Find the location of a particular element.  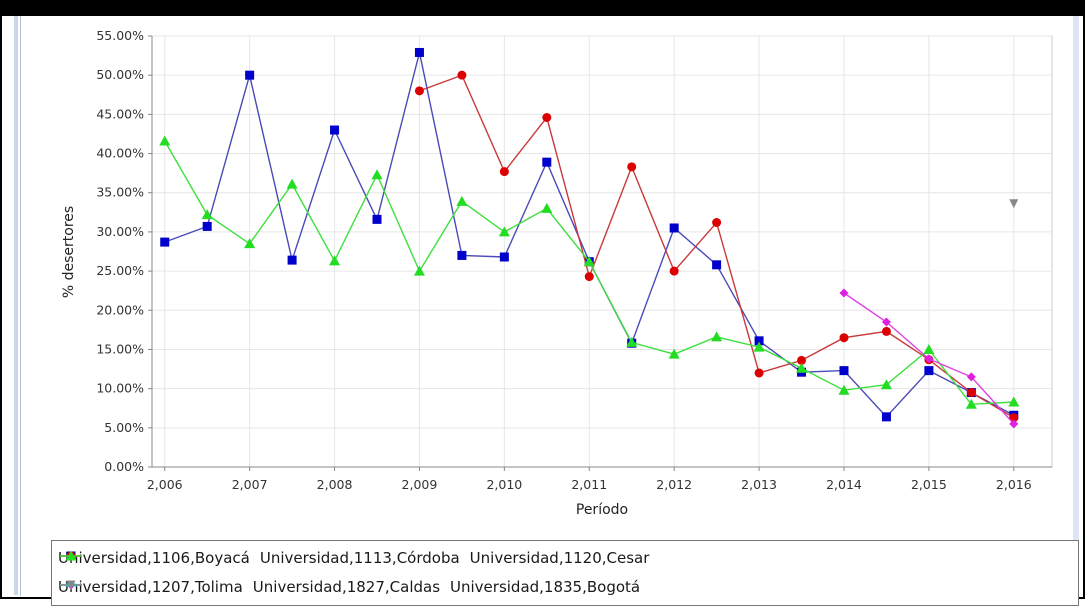

x-tick-label: 2,014 is located at coordinates (844, 484).